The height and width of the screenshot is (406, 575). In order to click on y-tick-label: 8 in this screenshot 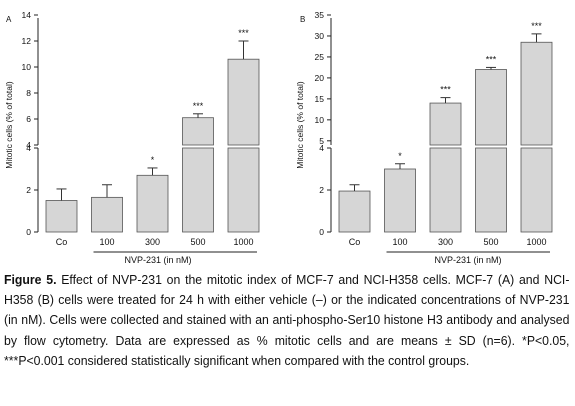, I will do `click(28, 93)`.